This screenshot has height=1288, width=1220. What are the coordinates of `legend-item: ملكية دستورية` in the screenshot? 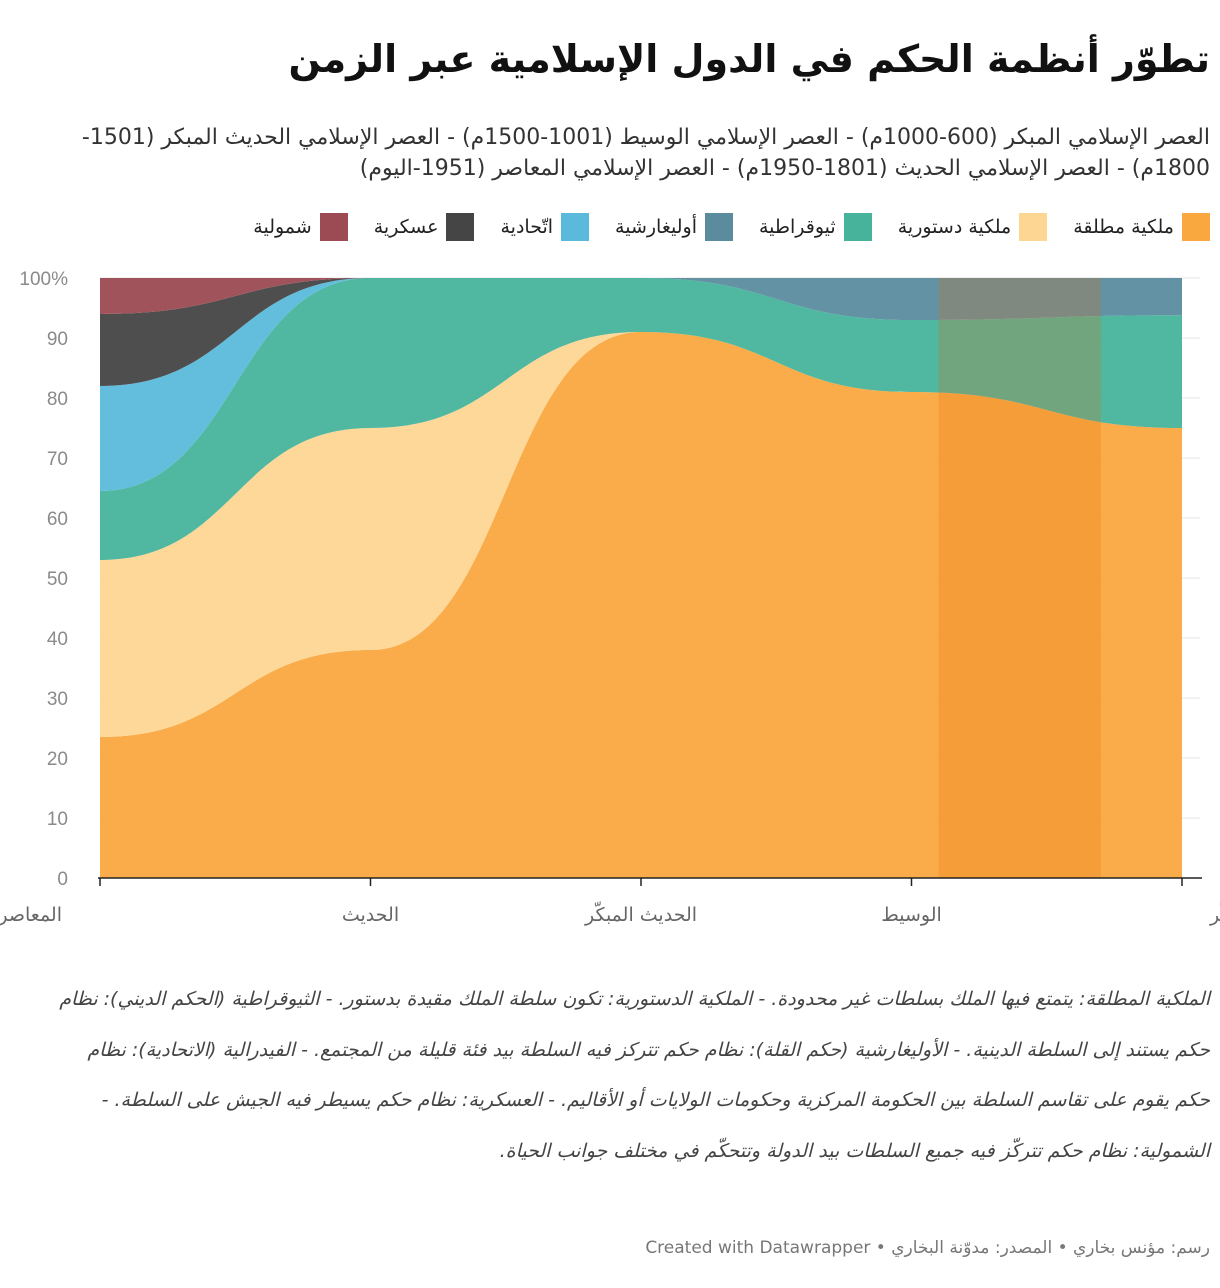 It's located at (973, 227).